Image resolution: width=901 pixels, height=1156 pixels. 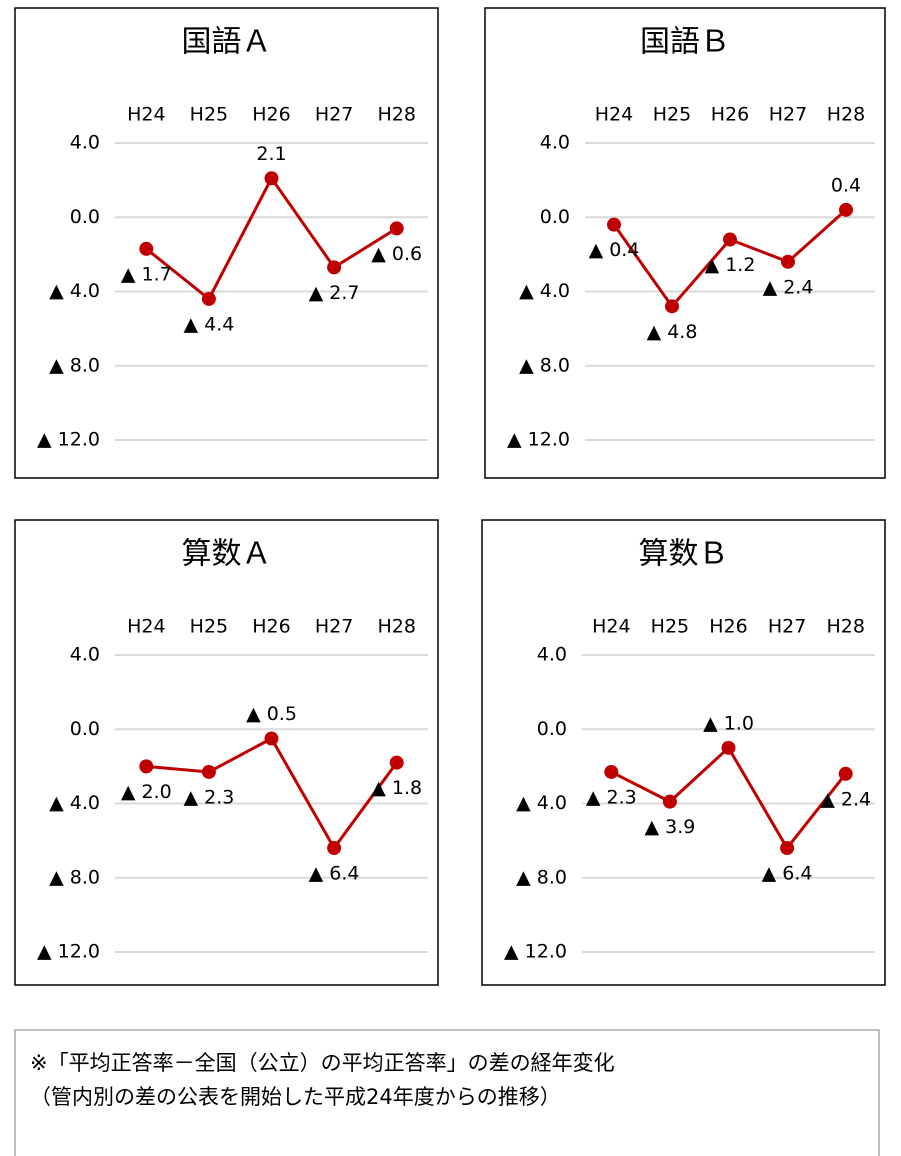 I want to click on data-label: ▲ 1.0, so click(x=728, y=723).